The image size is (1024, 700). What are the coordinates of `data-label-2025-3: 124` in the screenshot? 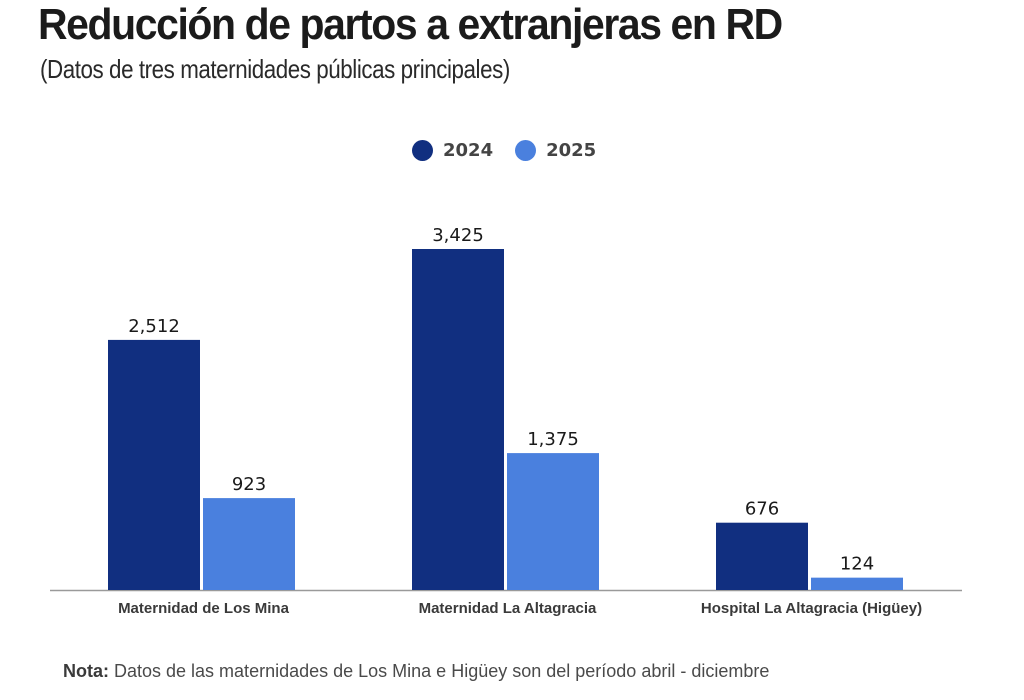 It's located at (857, 564).